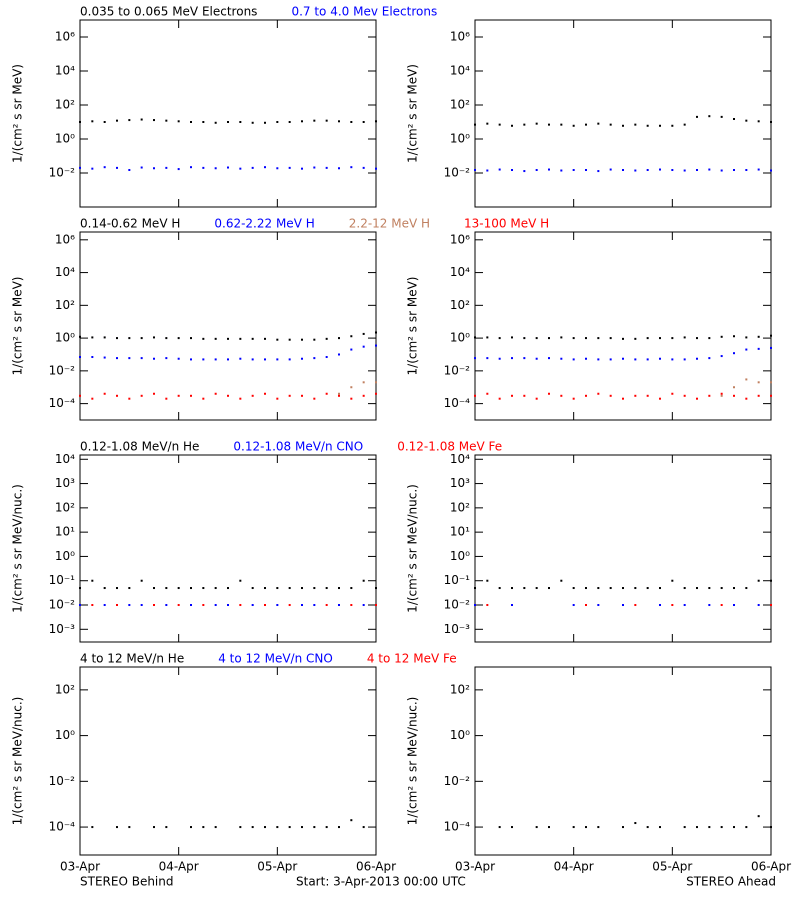  Describe the element at coordinates (457, 580) in the screenshot. I see `y-tick-label: 10⁻¹` at that location.